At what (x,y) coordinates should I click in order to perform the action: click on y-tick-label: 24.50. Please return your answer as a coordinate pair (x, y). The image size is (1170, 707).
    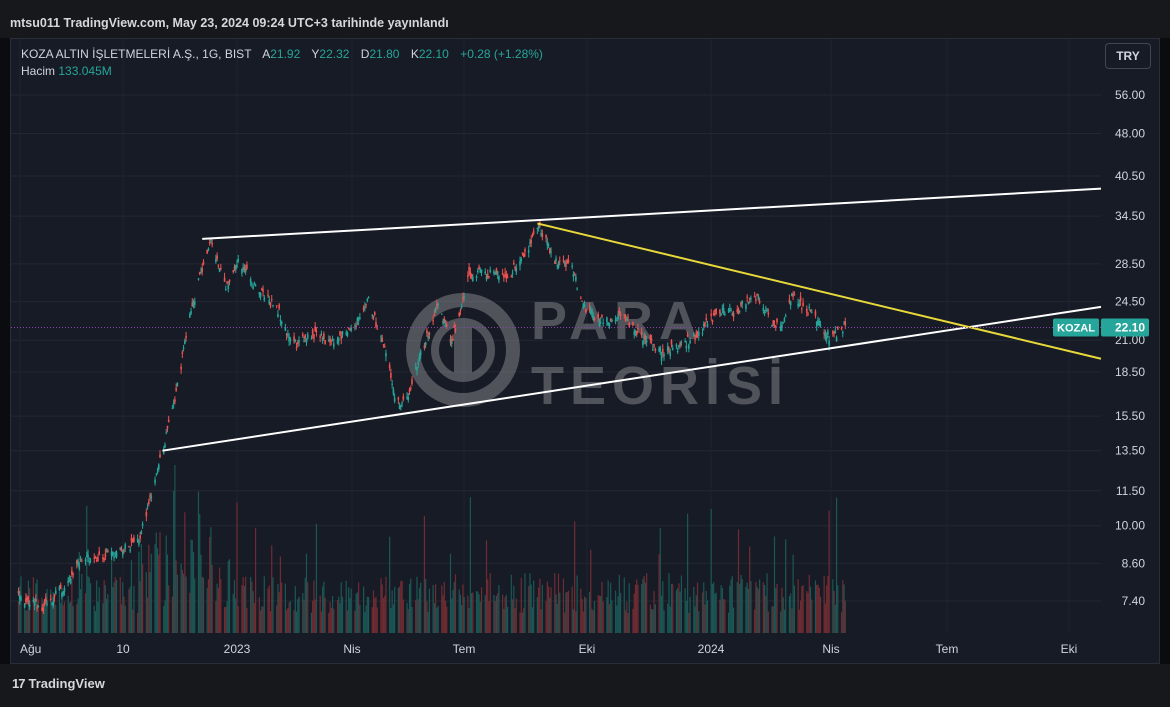
    Looking at the image, I should click on (1130, 302).